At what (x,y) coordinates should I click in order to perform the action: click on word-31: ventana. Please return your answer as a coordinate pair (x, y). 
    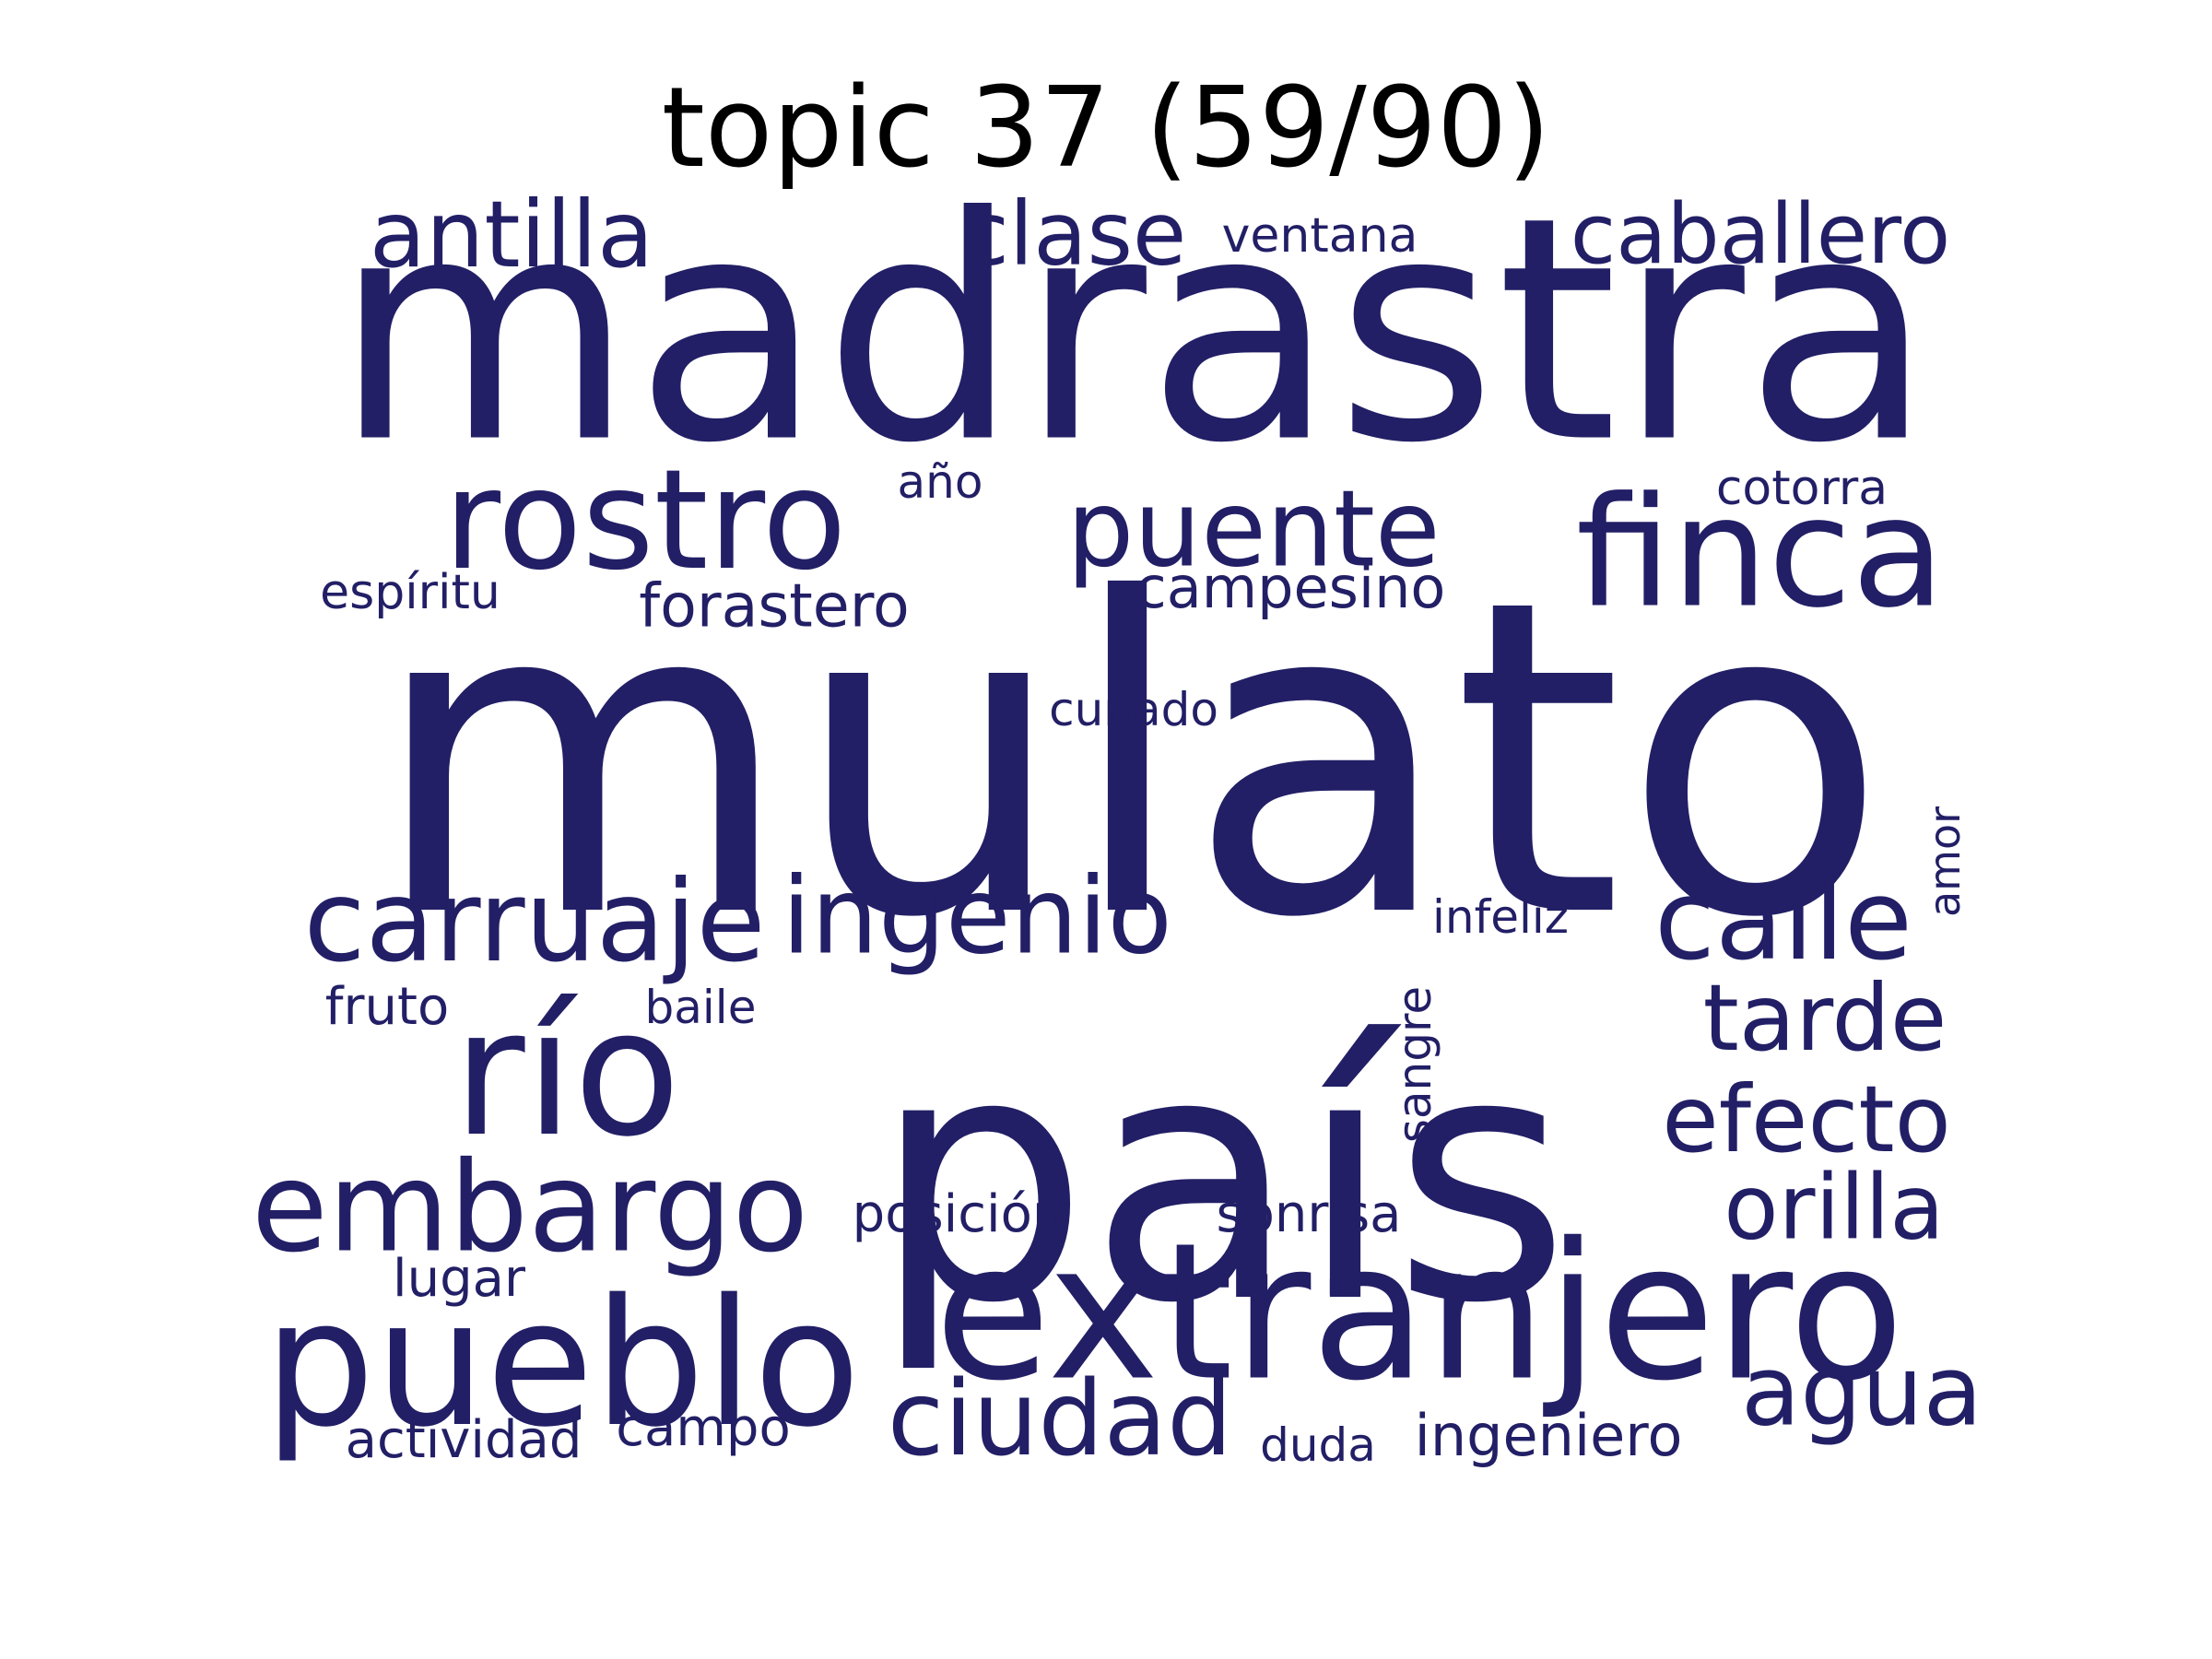
    Looking at the image, I should click on (1319, 236).